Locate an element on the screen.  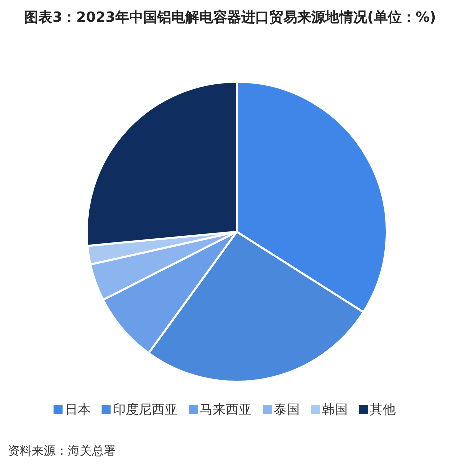
legend-label: 马来西亚 is located at coordinates (226, 410).